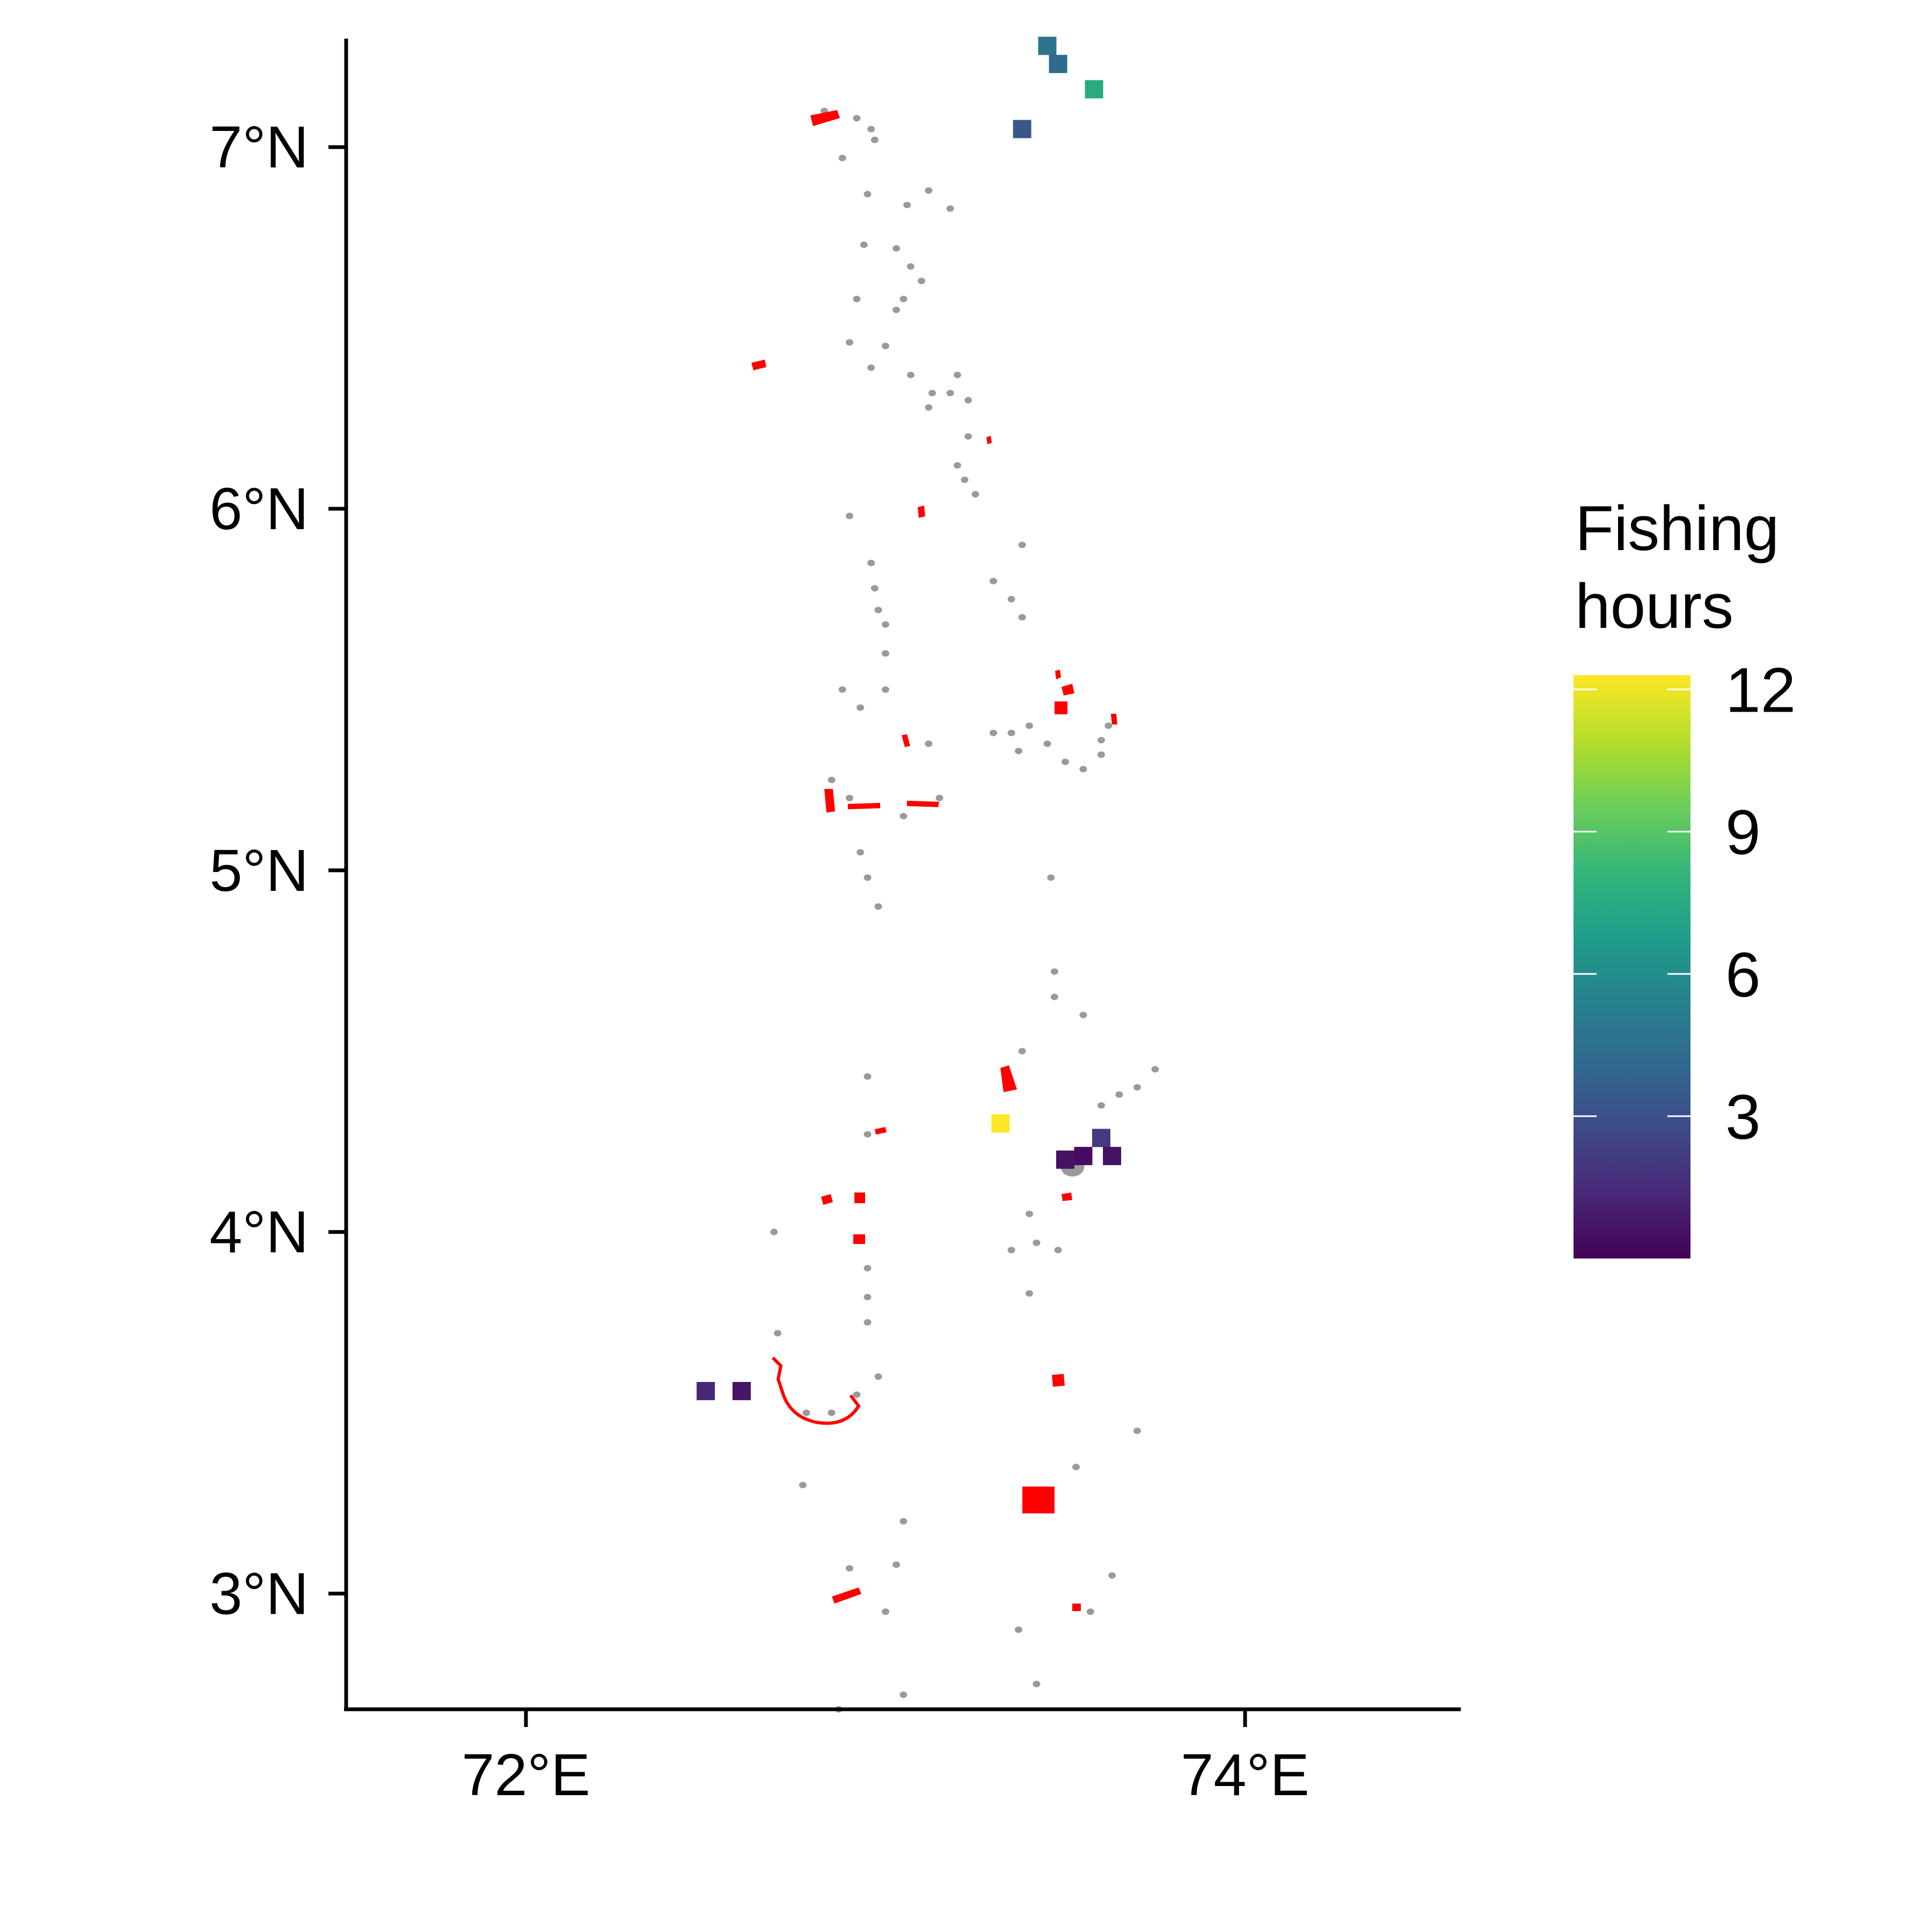 This screenshot has height=1932, width=1932. What do you see at coordinates (526, 1775) in the screenshot?
I see `x-tick-label: 72°E` at bounding box center [526, 1775].